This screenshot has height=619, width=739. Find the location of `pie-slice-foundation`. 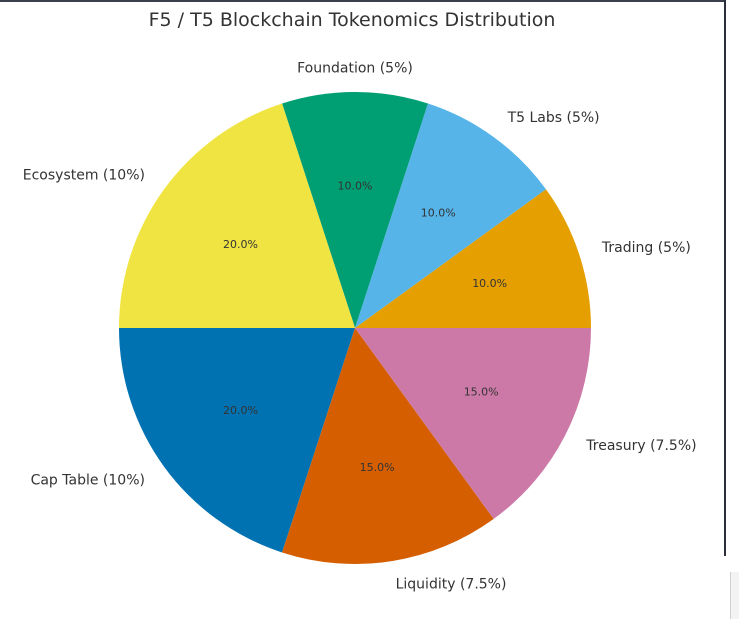

pie-slice-foundation is located at coordinates (355, 210).